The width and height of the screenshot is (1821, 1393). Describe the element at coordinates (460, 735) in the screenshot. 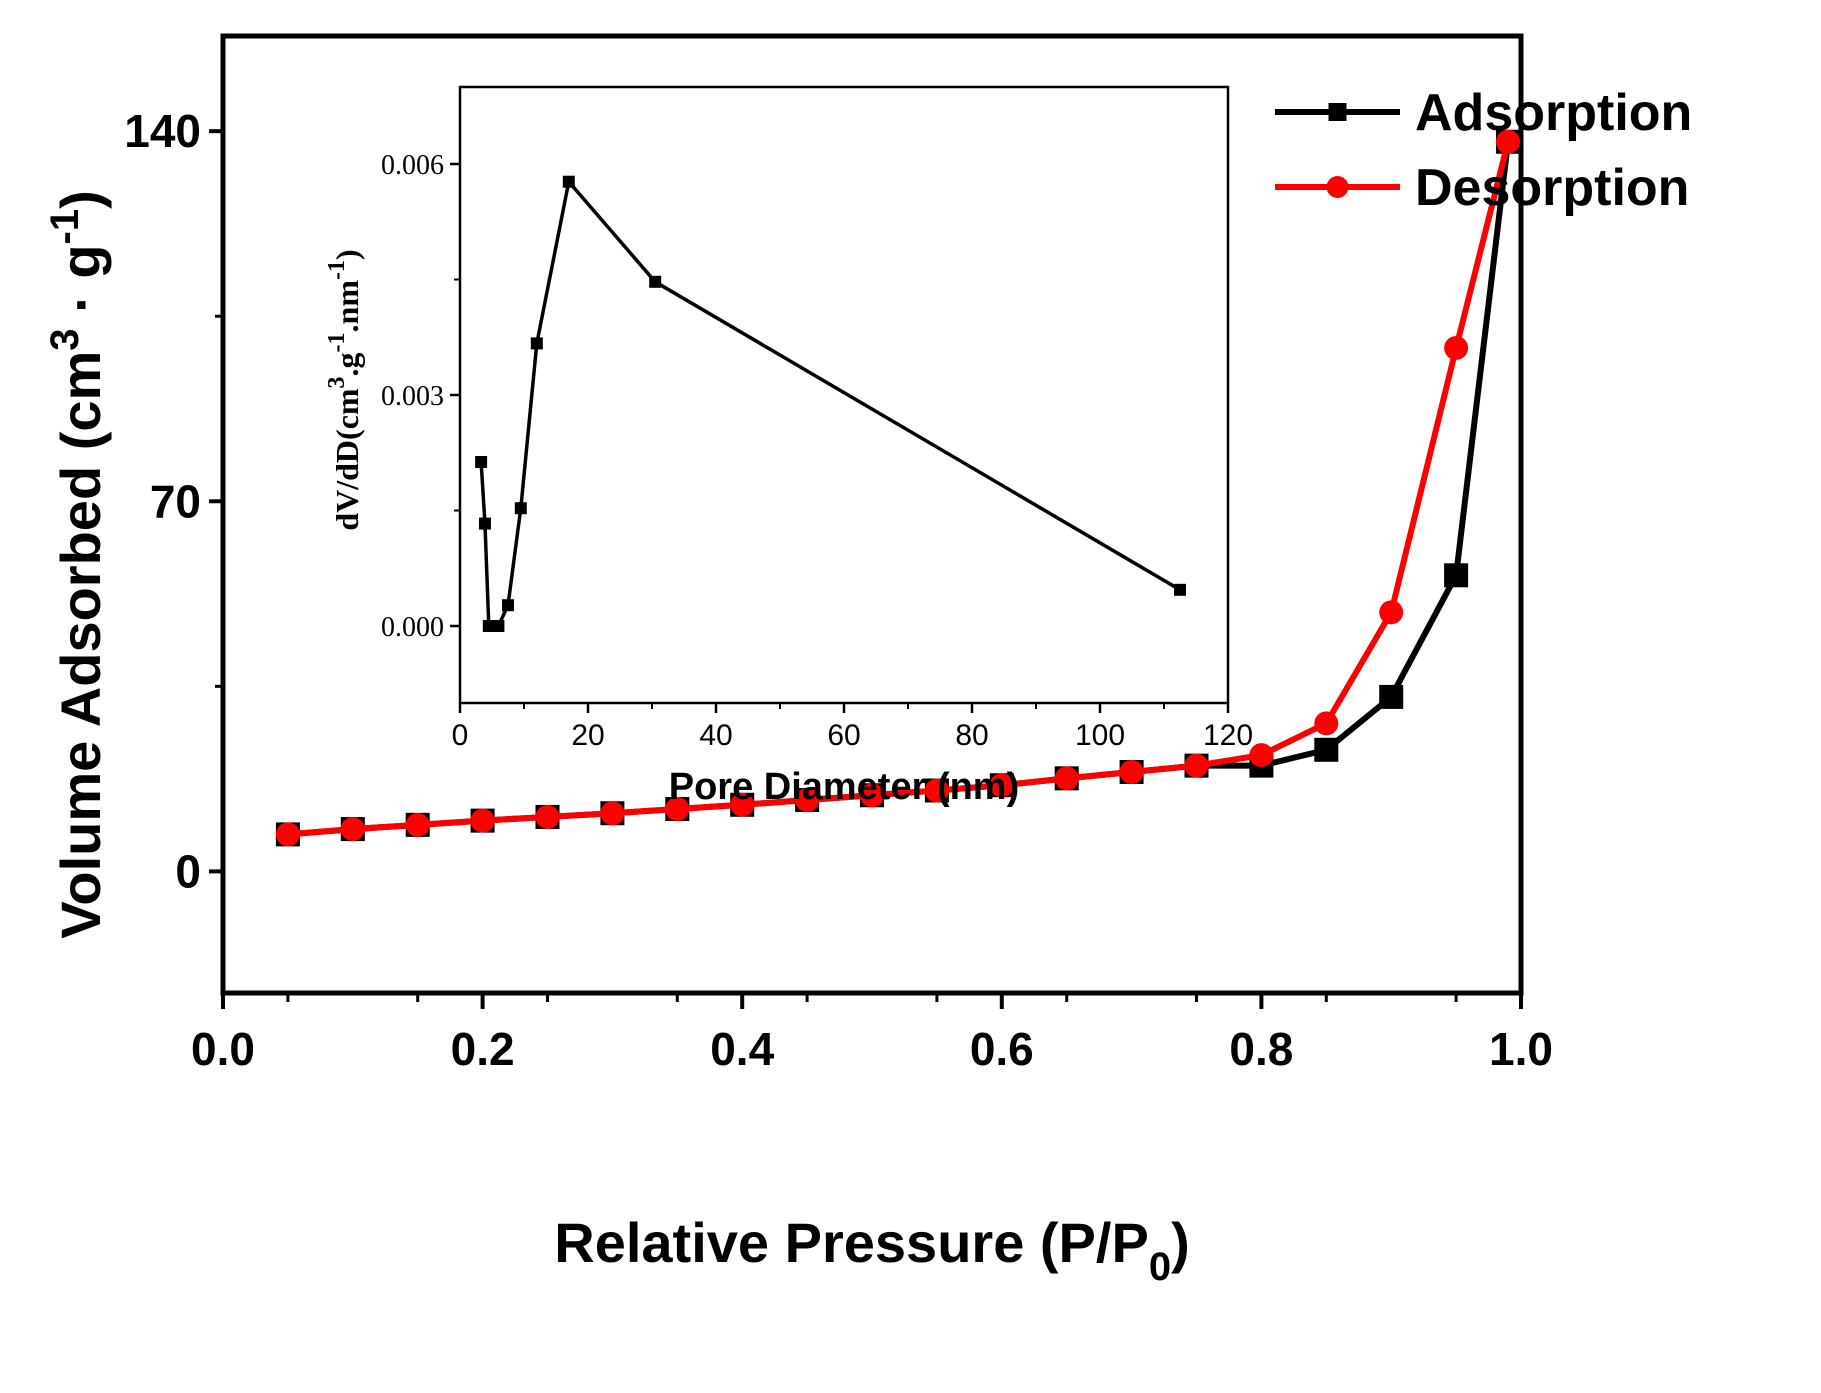

I see `inset-x-tick-label: 0` at that location.